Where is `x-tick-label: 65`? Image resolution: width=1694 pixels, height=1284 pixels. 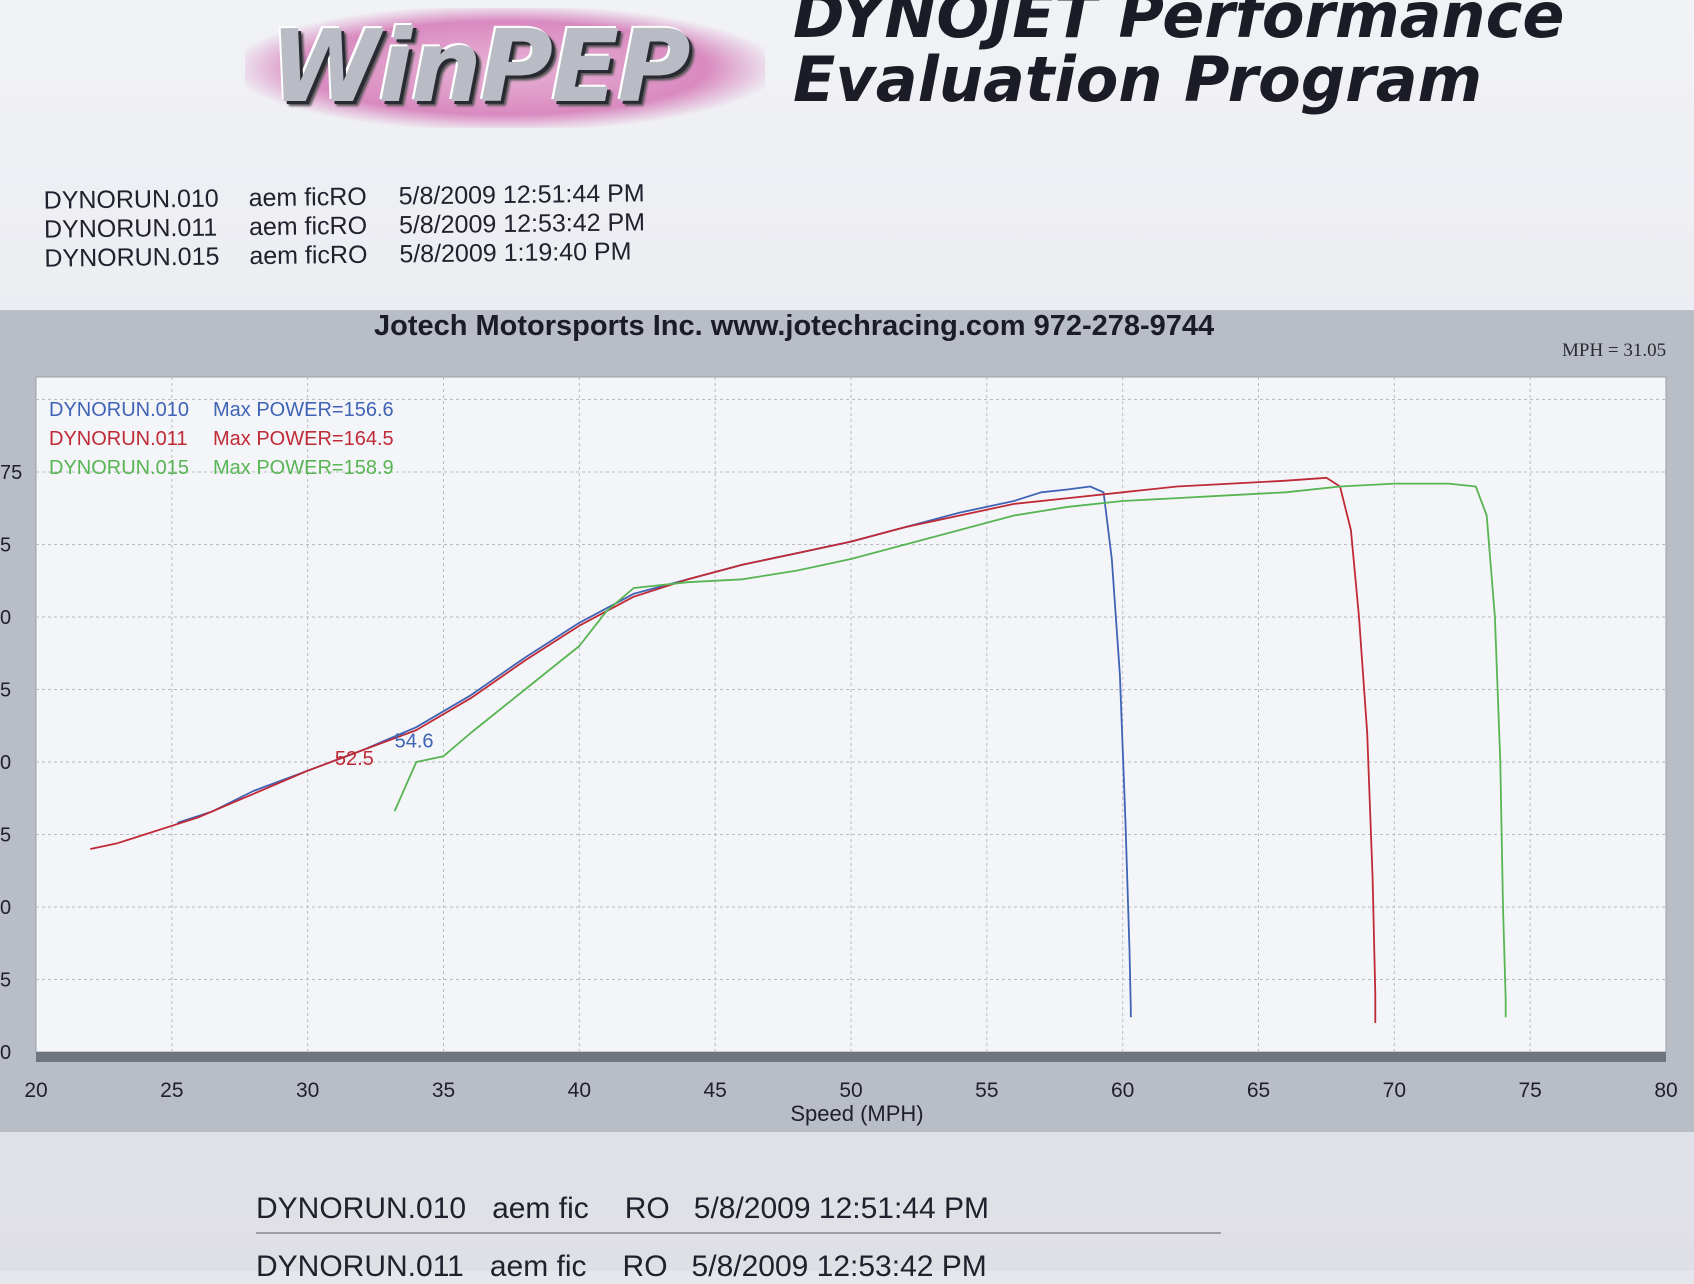 x-tick-label: 65 is located at coordinates (1258, 1090).